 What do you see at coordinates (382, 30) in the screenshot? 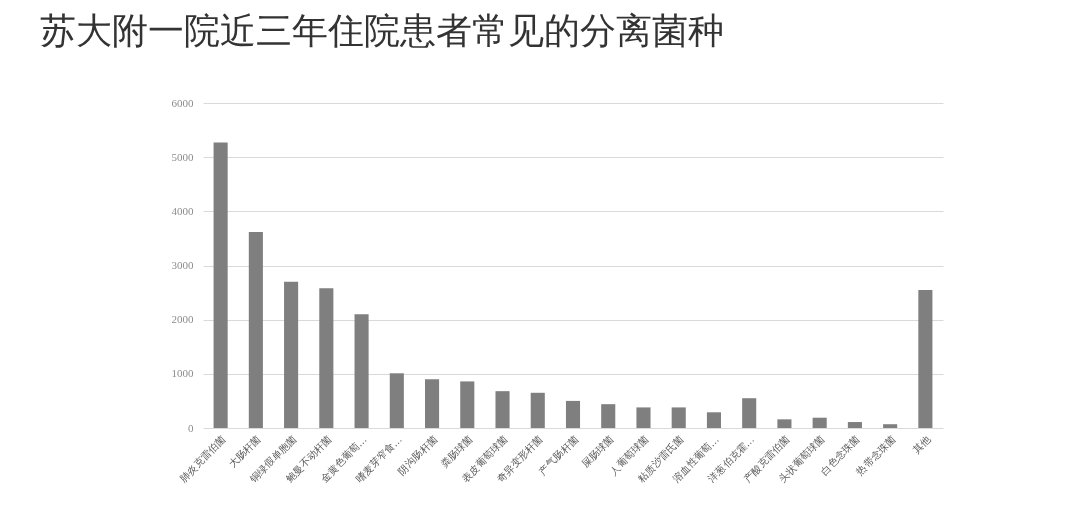
I see `chart-title: 苏大附一院近三年住院患者常见的分离菌种` at bounding box center [382, 30].